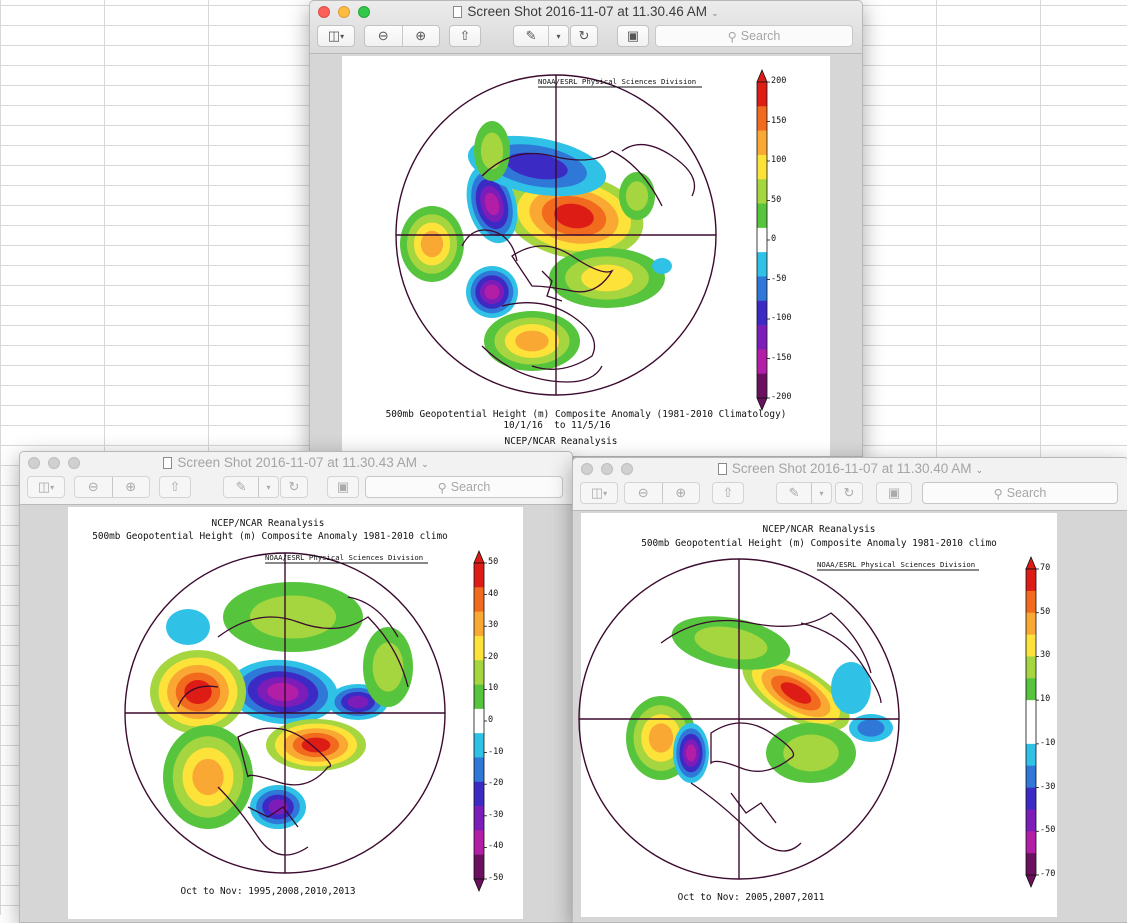  What do you see at coordinates (268, 891) in the screenshot?
I see `map-footer: Oct to Nov: 1995,2008,2010,2013` at bounding box center [268, 891].